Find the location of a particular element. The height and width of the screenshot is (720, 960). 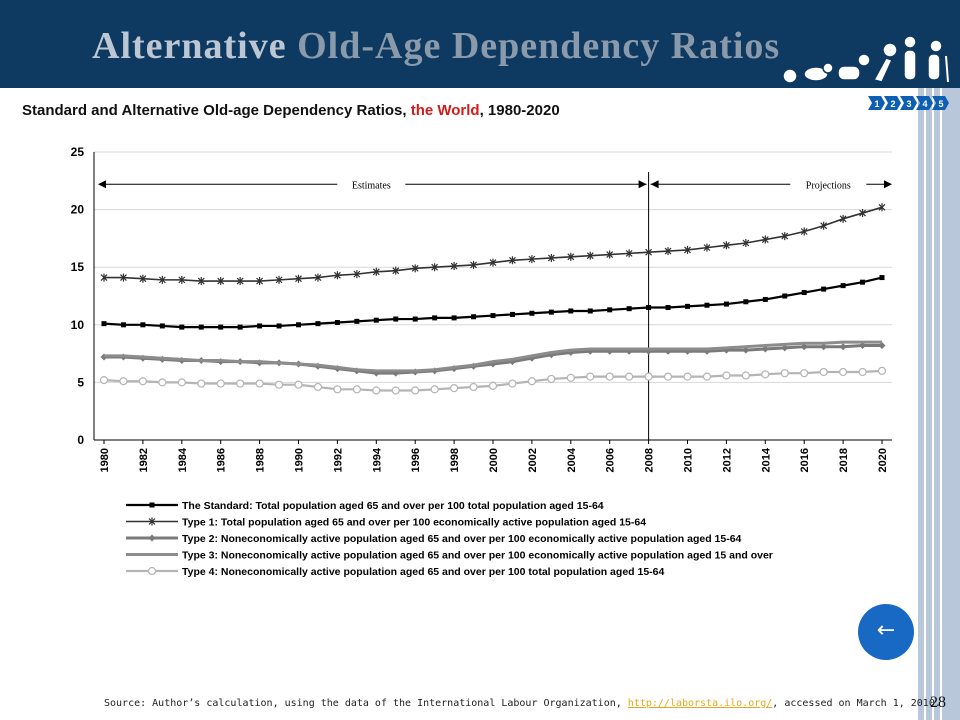

nav-item-2: 2 is located at coordinates (892, 103).